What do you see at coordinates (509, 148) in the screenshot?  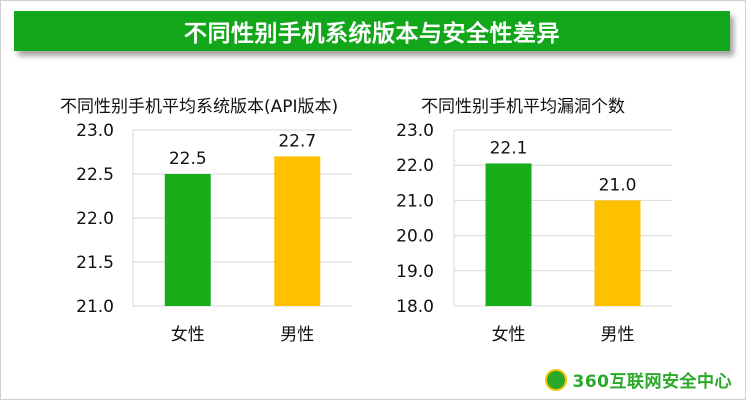 I see `data-label: 22.1` at bounding box center [509, 148].